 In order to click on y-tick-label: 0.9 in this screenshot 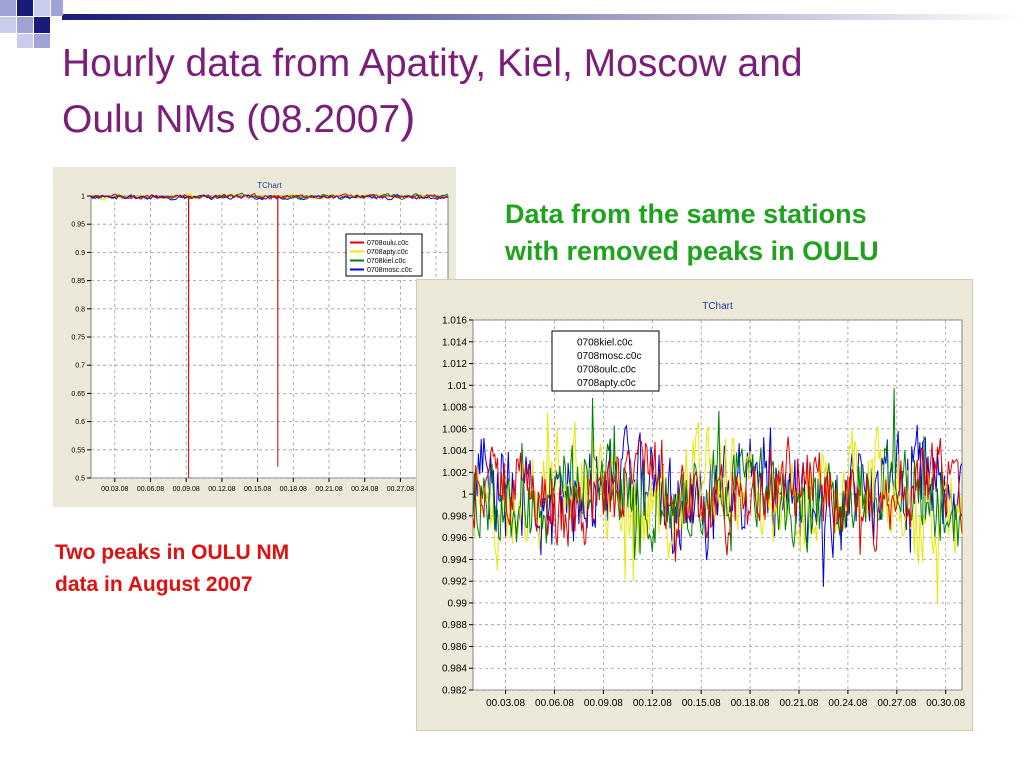, I will do `click(80, 253)`.